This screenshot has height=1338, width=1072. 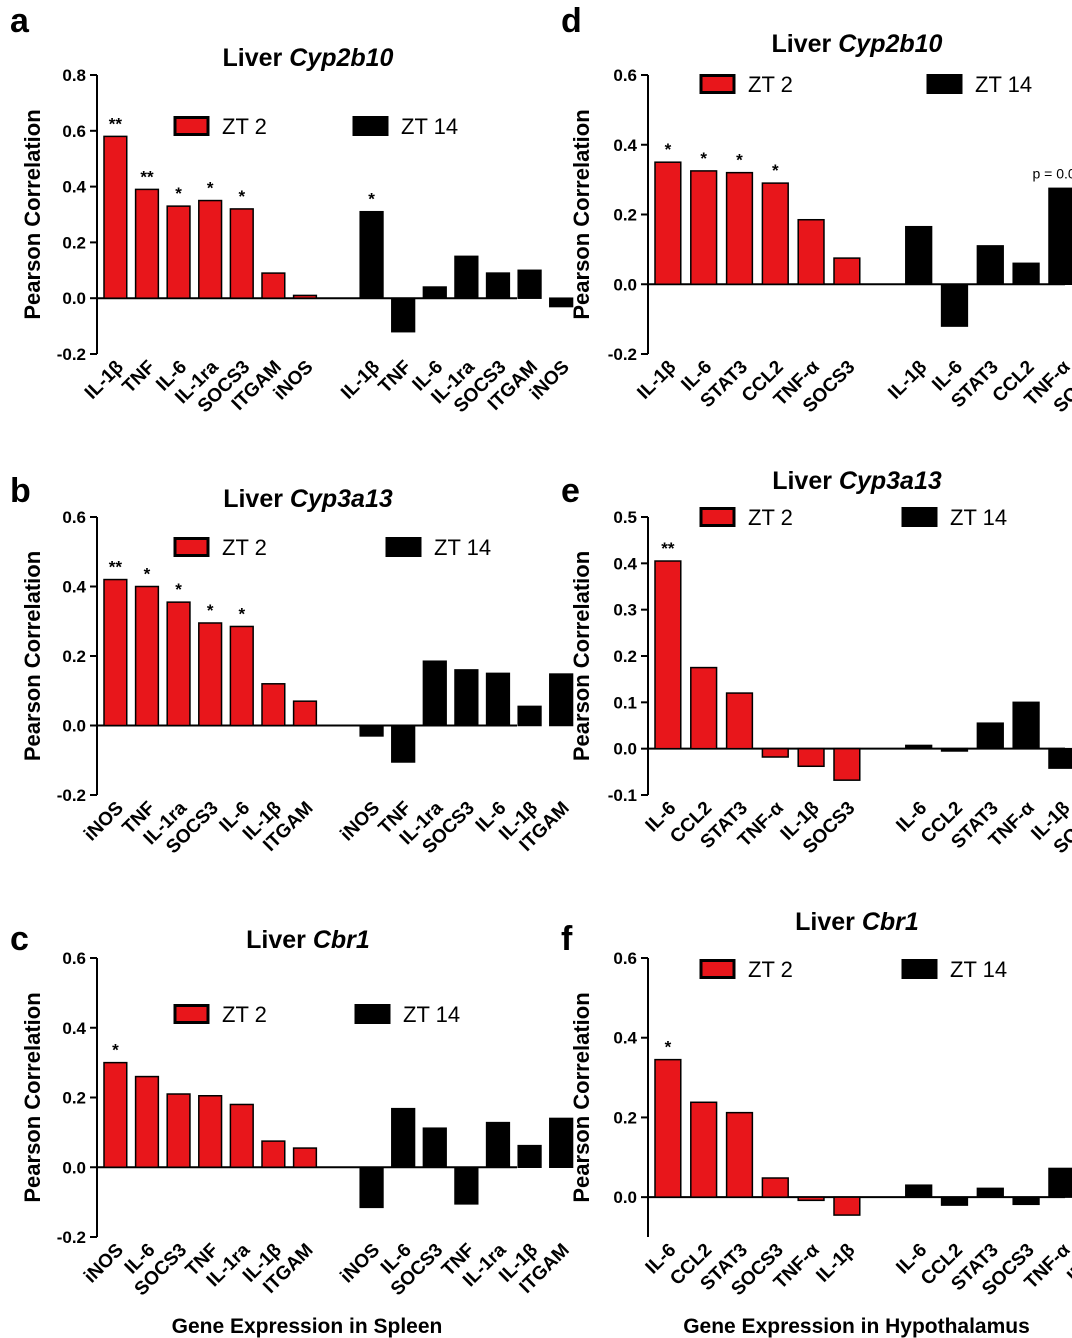 I want to click on p-value-annotation: p = 0.073, so click(x=1052, y=173).